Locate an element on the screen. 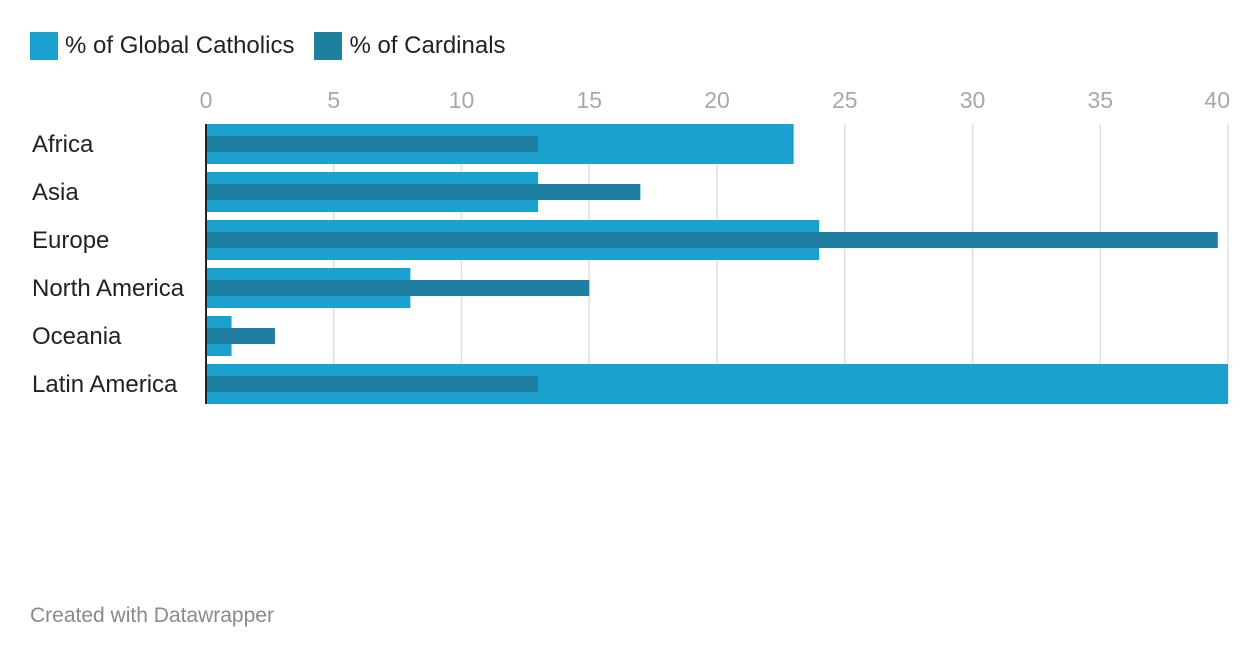 The image size is (1260, 660). category-label-africa: Africa is located at coordinates (63, 144).